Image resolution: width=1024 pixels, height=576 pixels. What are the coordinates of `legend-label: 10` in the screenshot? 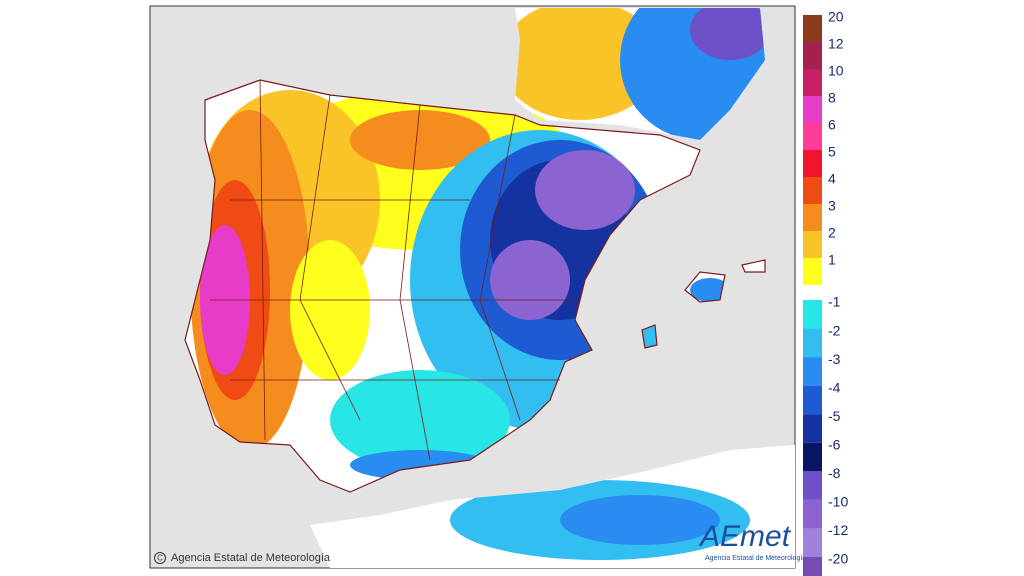 It's located at (836, 71).